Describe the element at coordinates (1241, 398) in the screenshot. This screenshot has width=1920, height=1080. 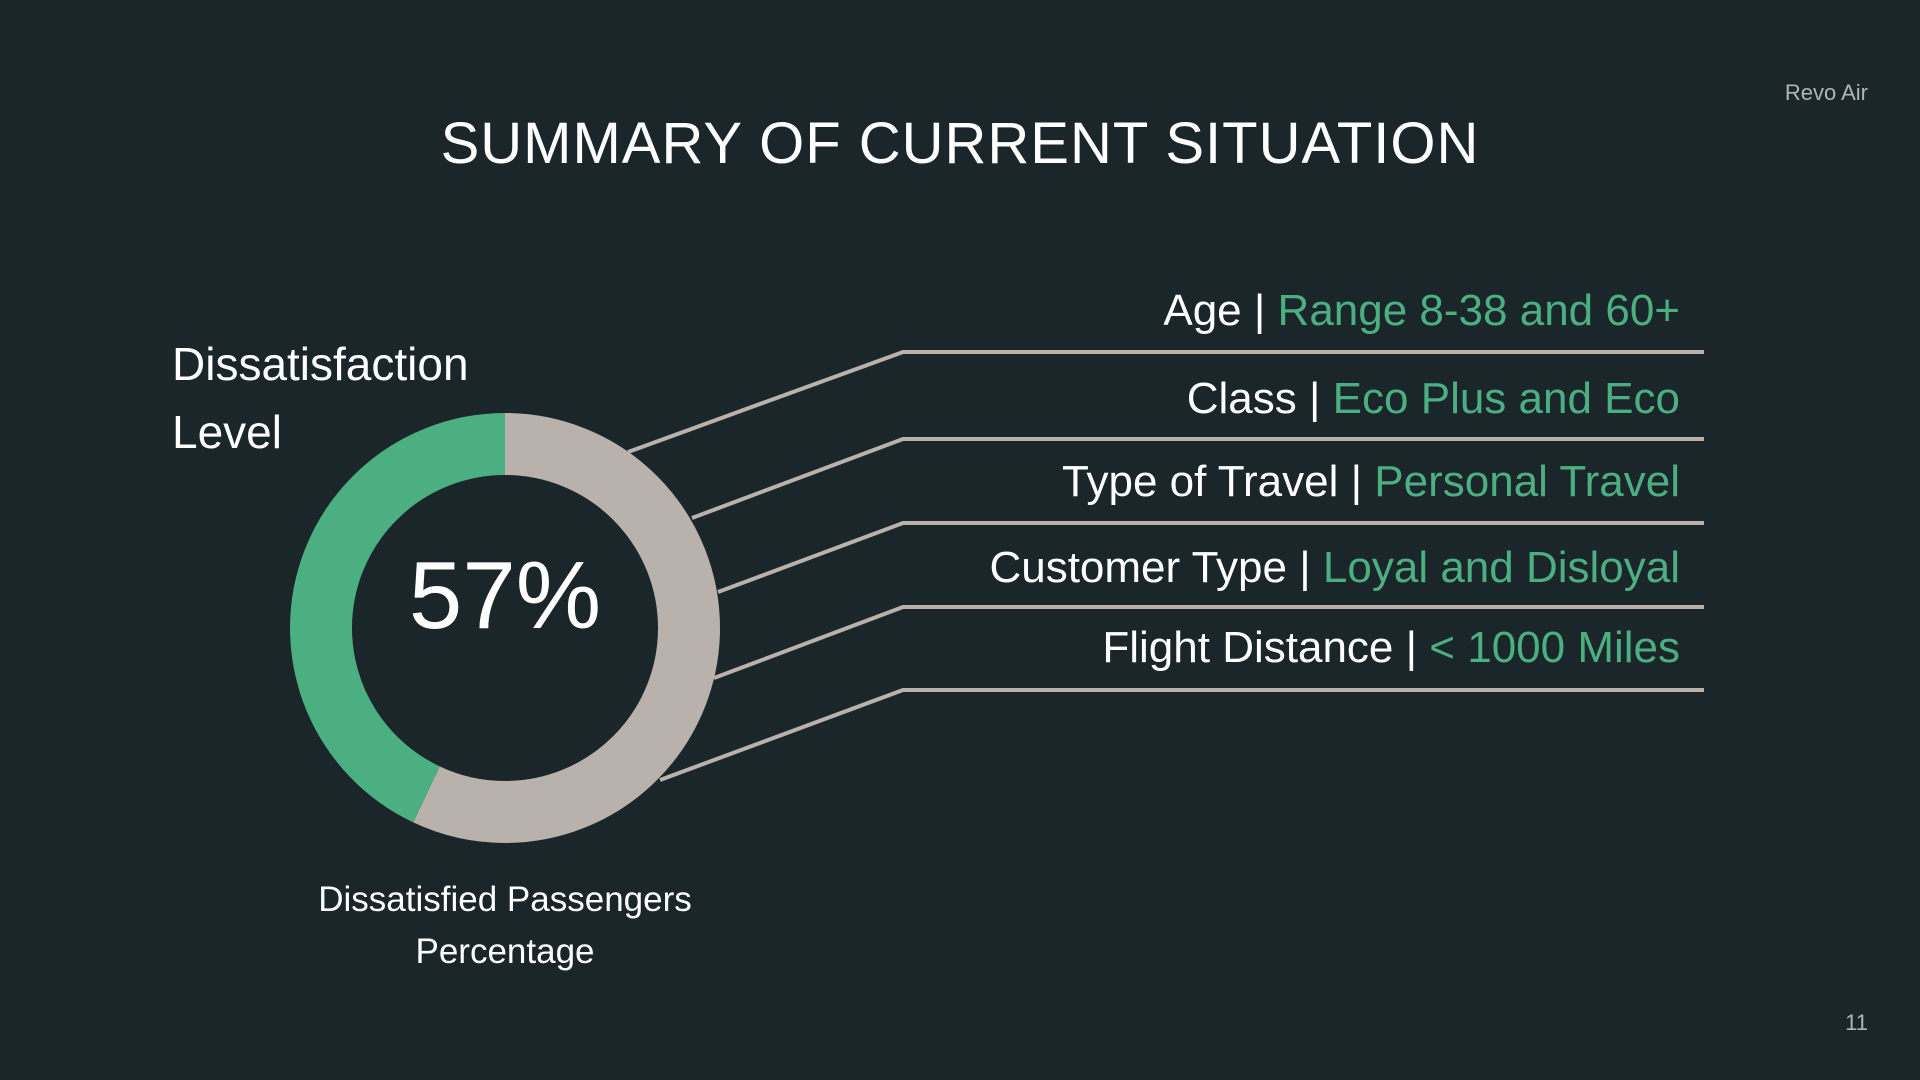
I see `factor-label: Class` at that location.